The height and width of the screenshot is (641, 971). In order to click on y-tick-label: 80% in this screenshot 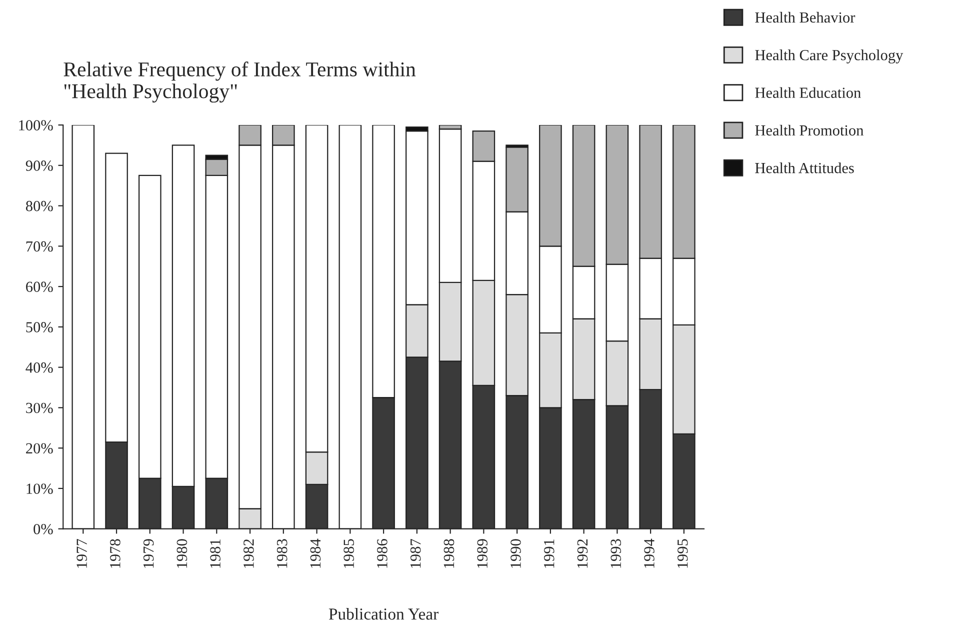, I will do `click(39, 206)`.